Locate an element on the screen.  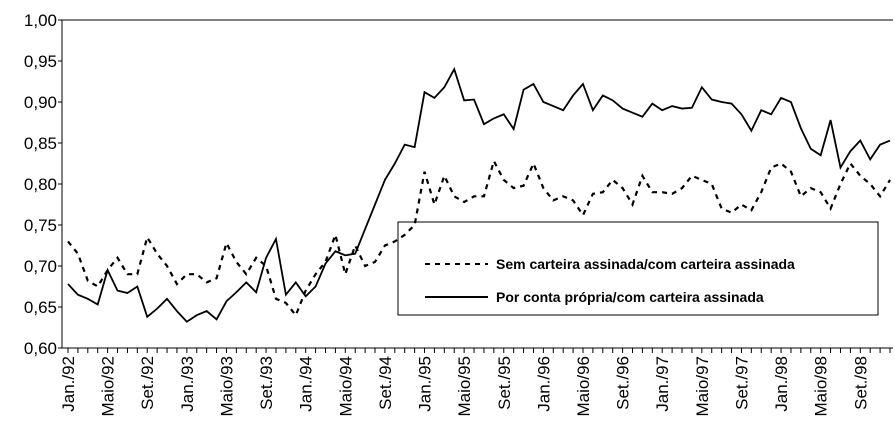
legend is located at coordinates (638, 268).